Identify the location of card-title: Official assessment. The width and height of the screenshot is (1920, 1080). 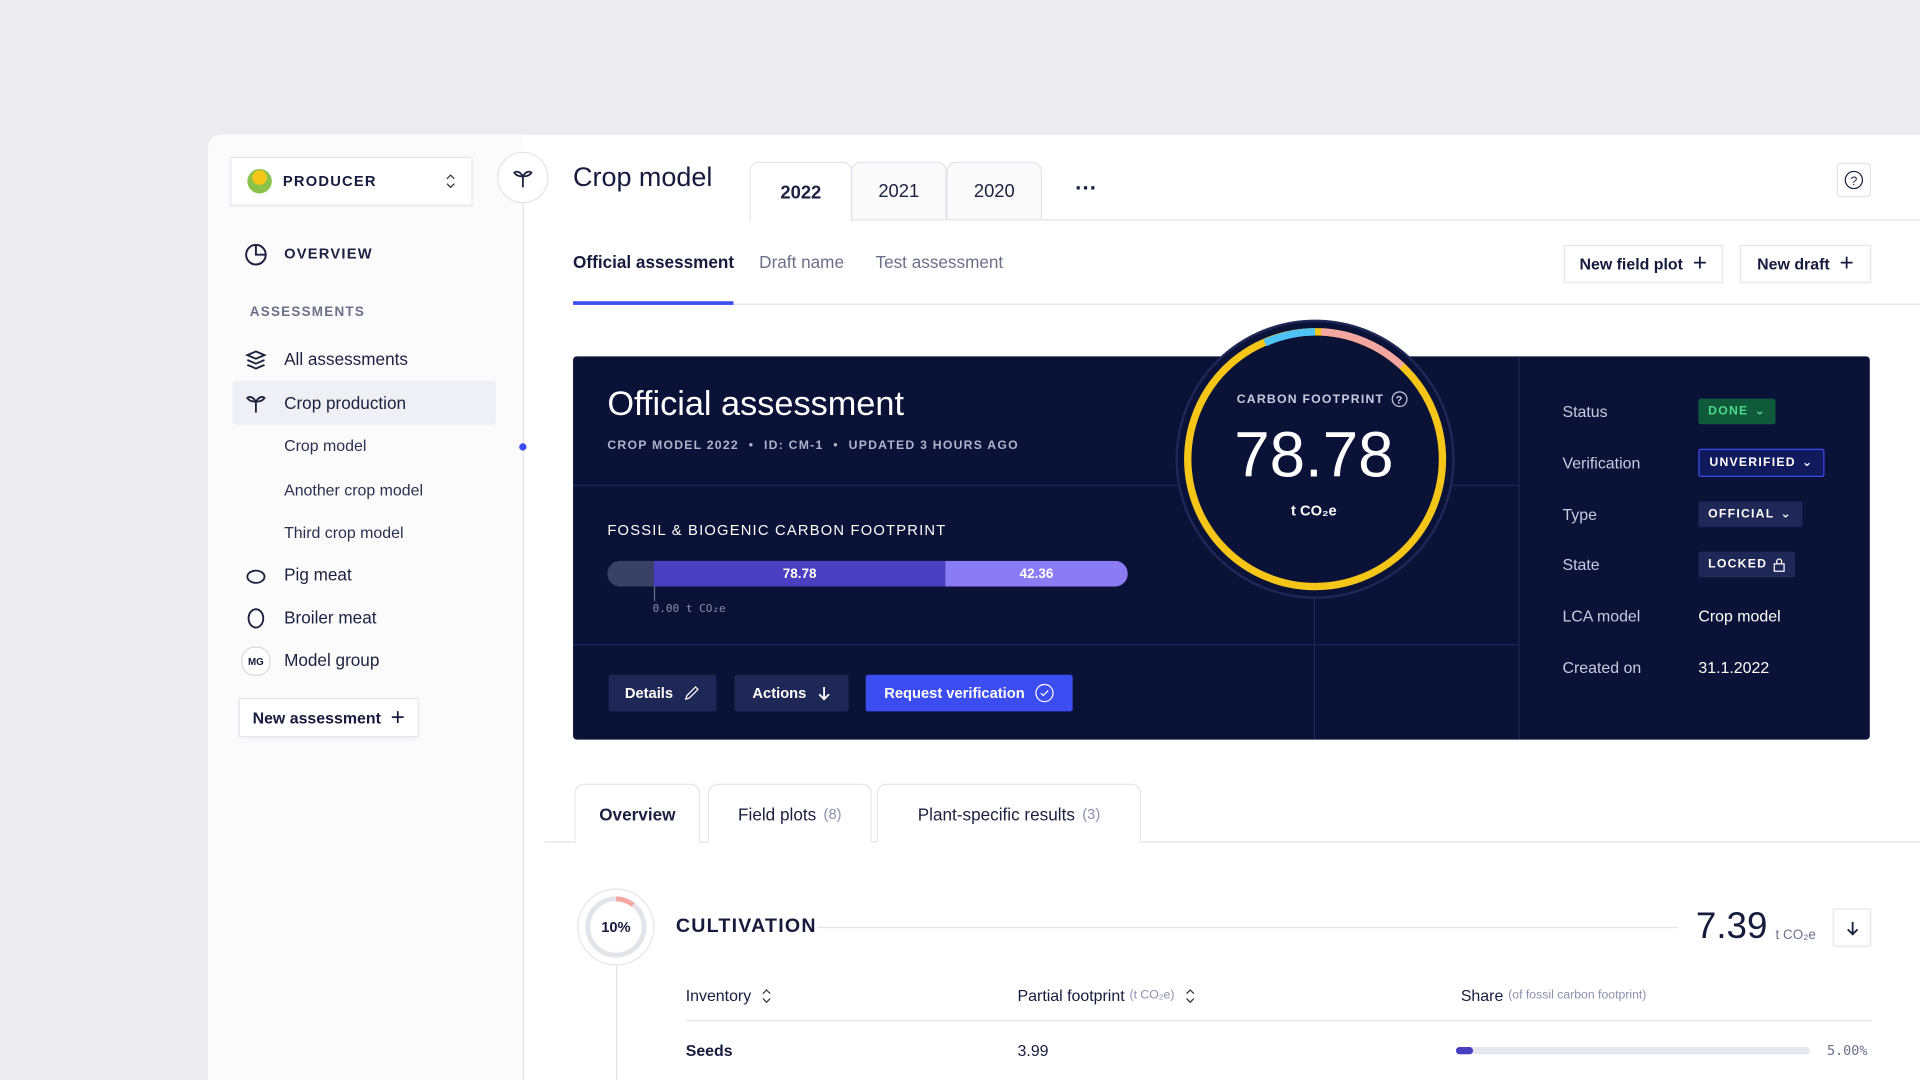
(755, 403).